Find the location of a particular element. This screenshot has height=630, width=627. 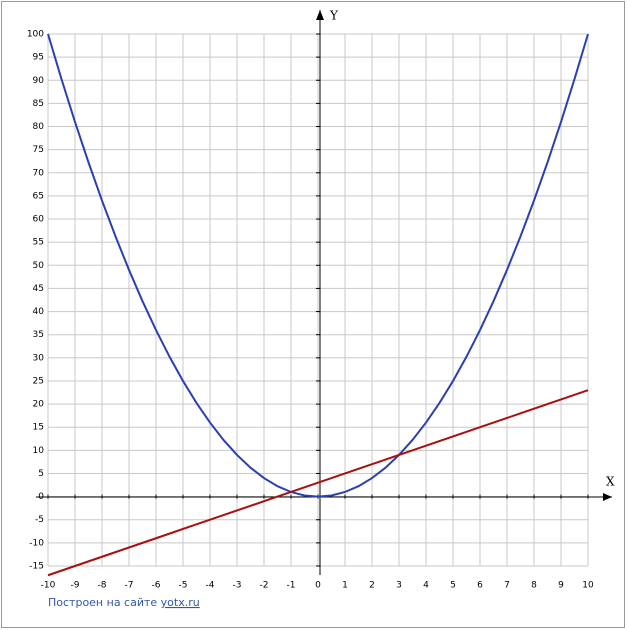

y-tick-label: 15 is located at coordinates (38, 428).